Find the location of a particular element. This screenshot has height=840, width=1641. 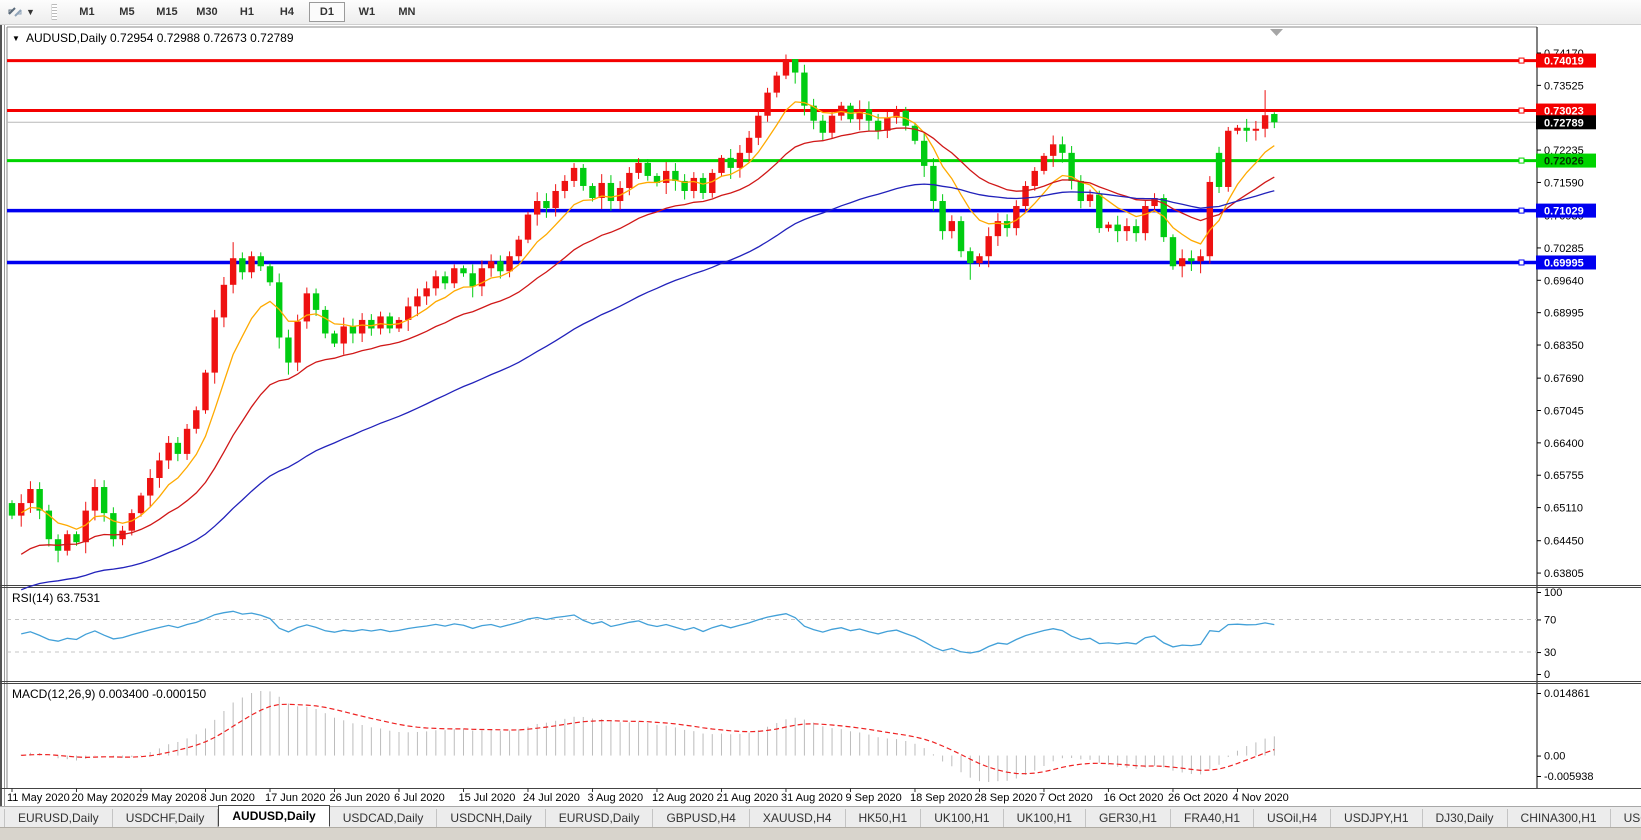

status-bar is located at coordinates (820, 833).